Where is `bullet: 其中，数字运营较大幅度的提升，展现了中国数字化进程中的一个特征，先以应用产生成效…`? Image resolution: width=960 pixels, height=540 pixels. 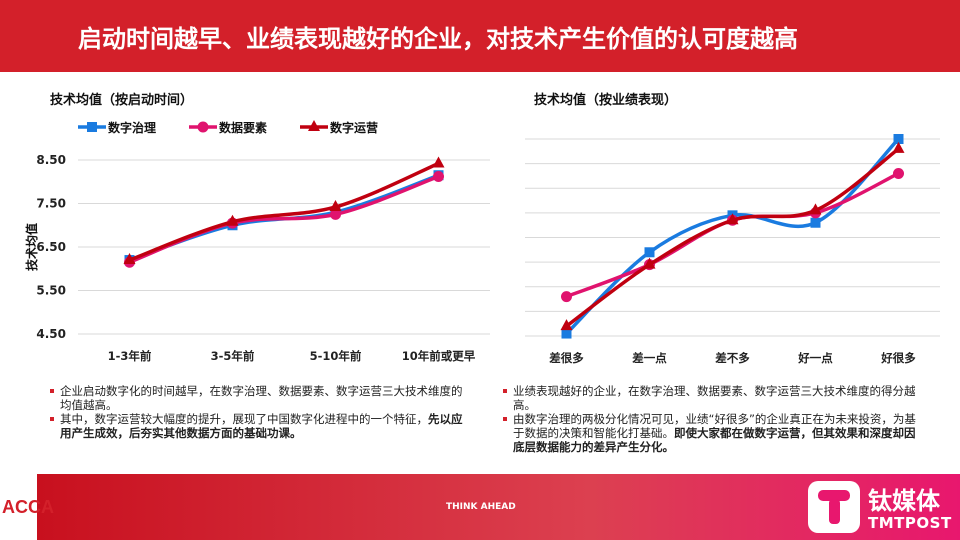
bullet: 其中，数字运营较大幅度的提升，展现了中国数字化进程中的一个特征，先以应用产生成效… is located at coordinates (260, 426).